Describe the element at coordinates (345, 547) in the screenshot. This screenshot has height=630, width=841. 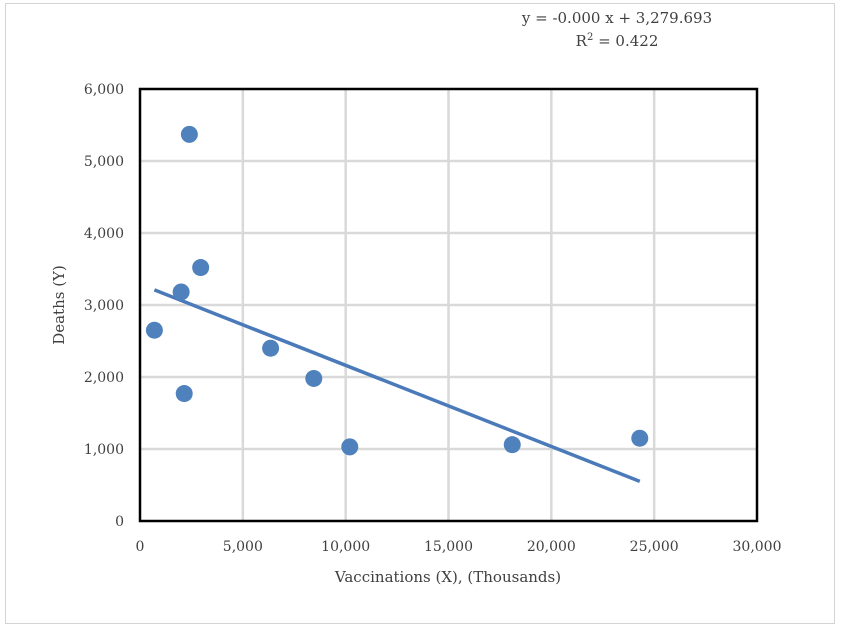
I see `x-tick-label: 10,000` at that location.